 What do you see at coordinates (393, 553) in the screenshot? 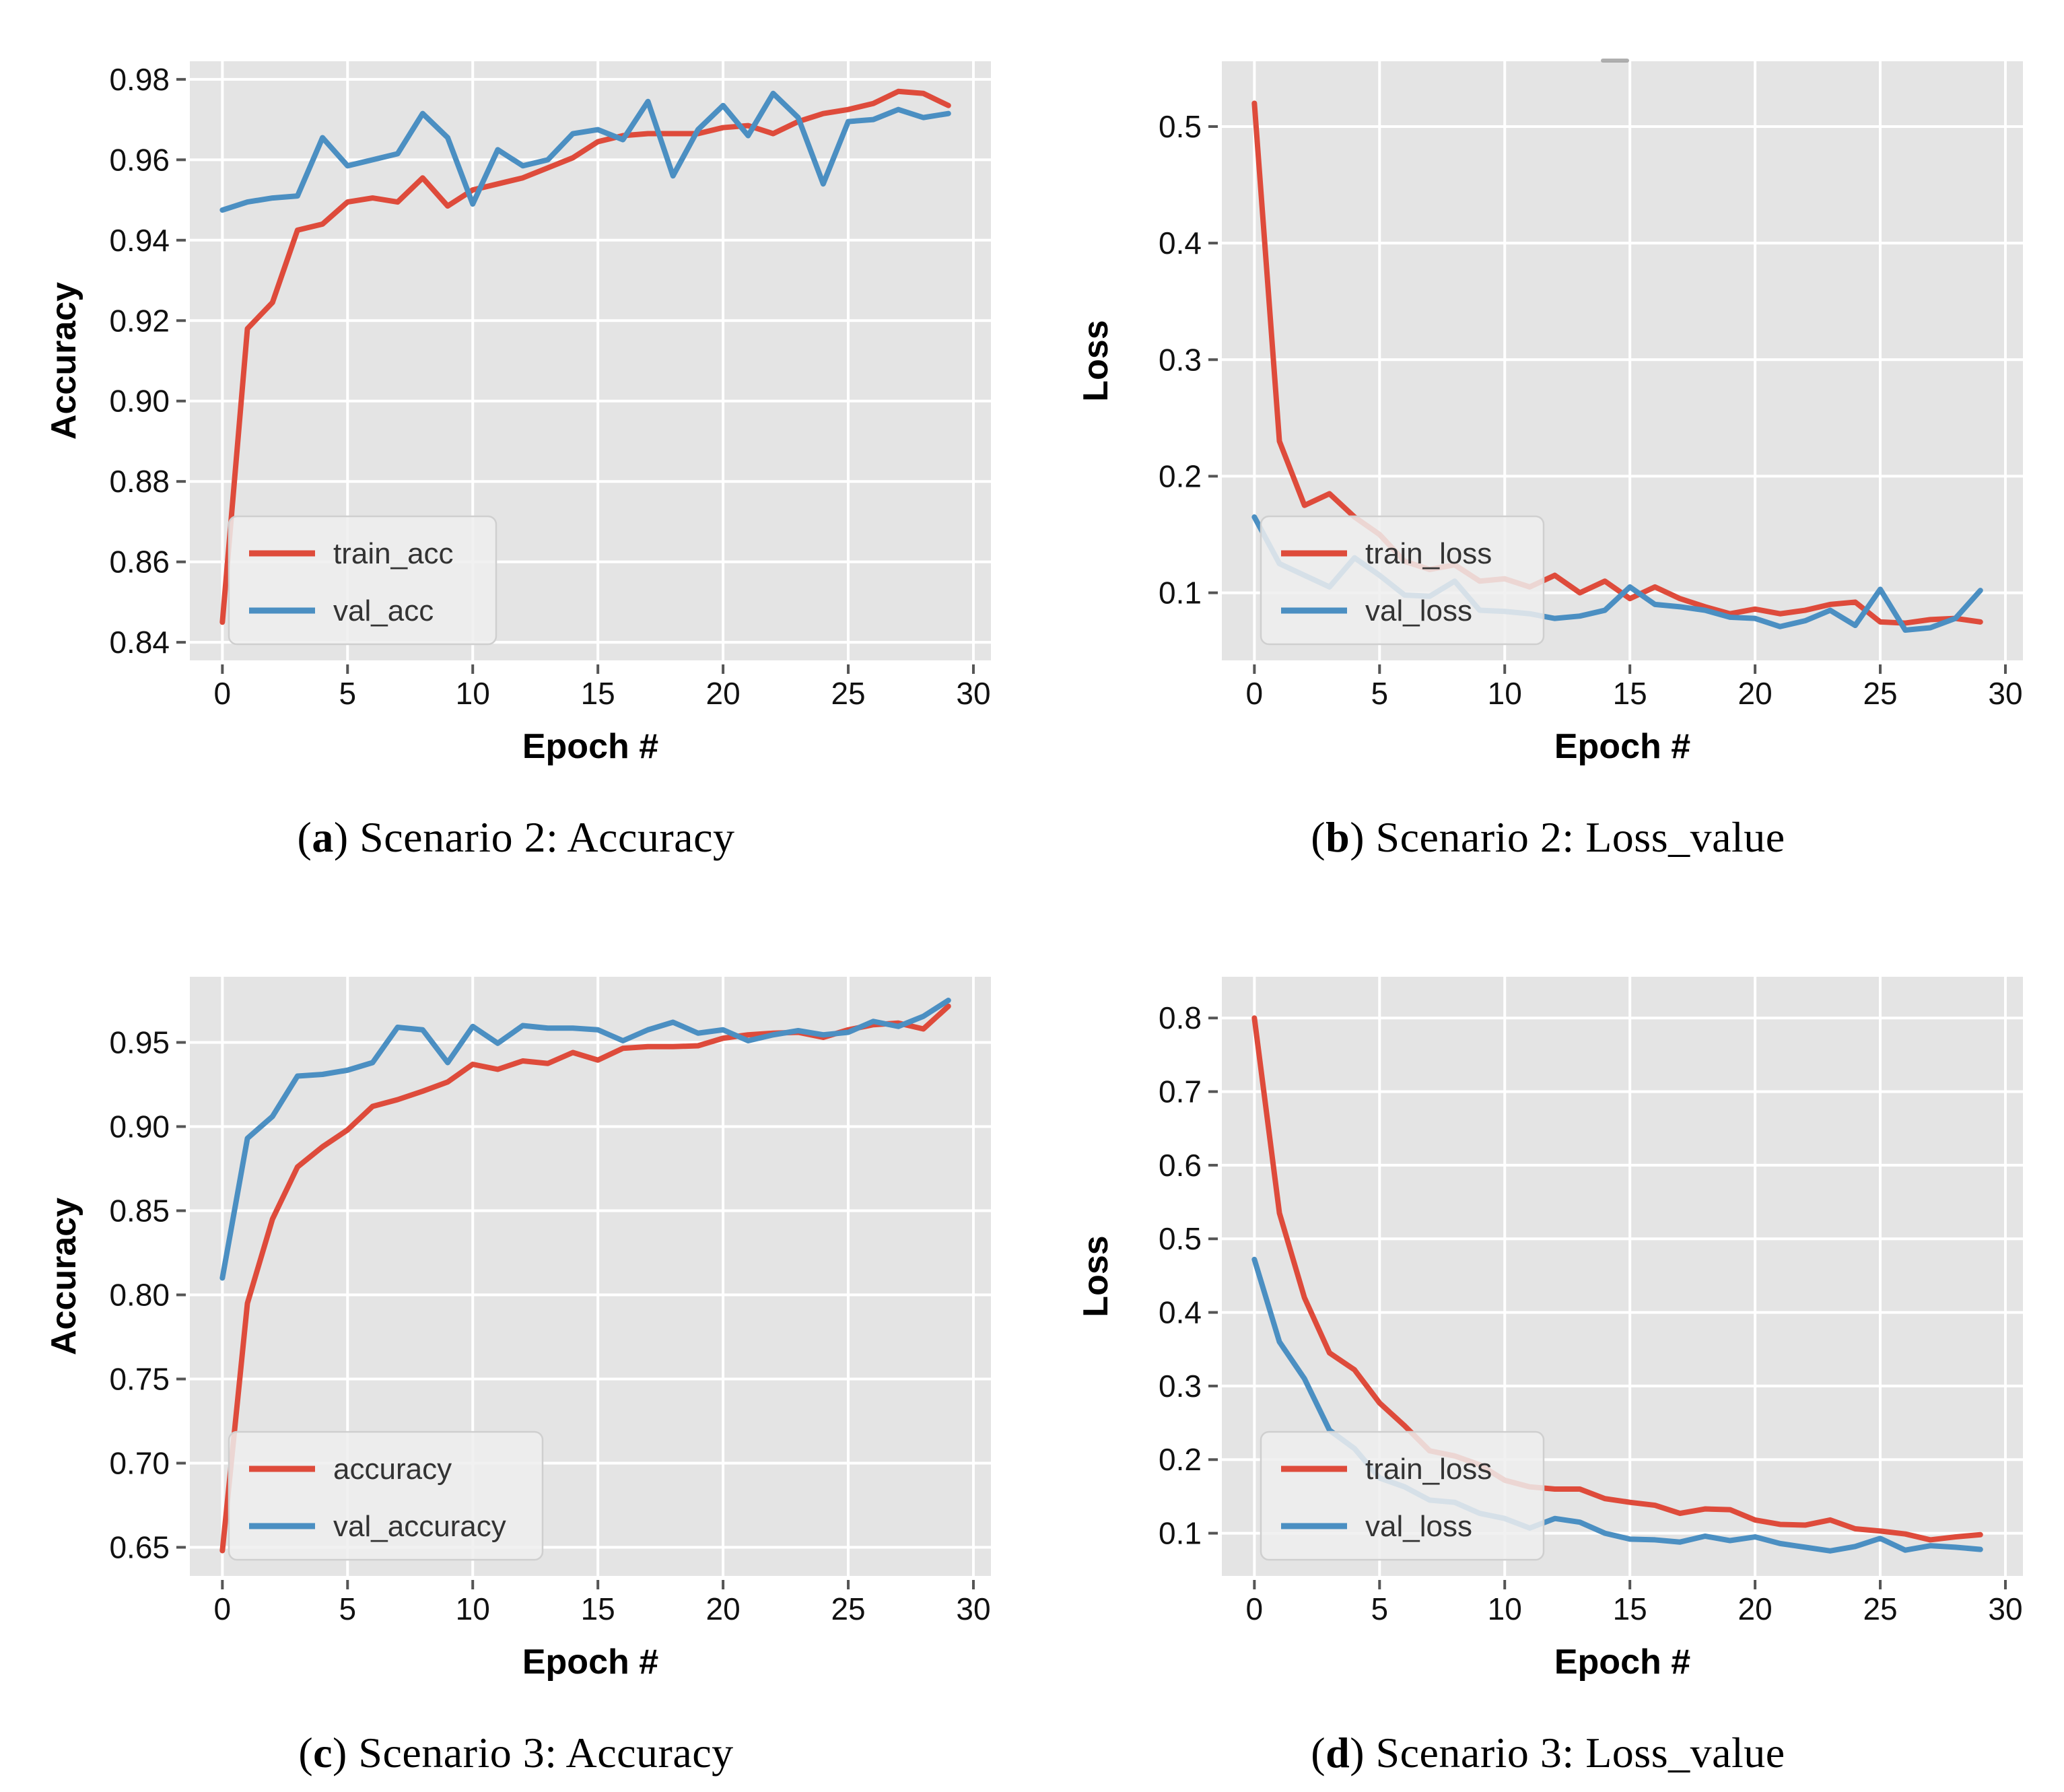
I see `legend-label-train_acc: train_acc` at bounding box center [393, 553].